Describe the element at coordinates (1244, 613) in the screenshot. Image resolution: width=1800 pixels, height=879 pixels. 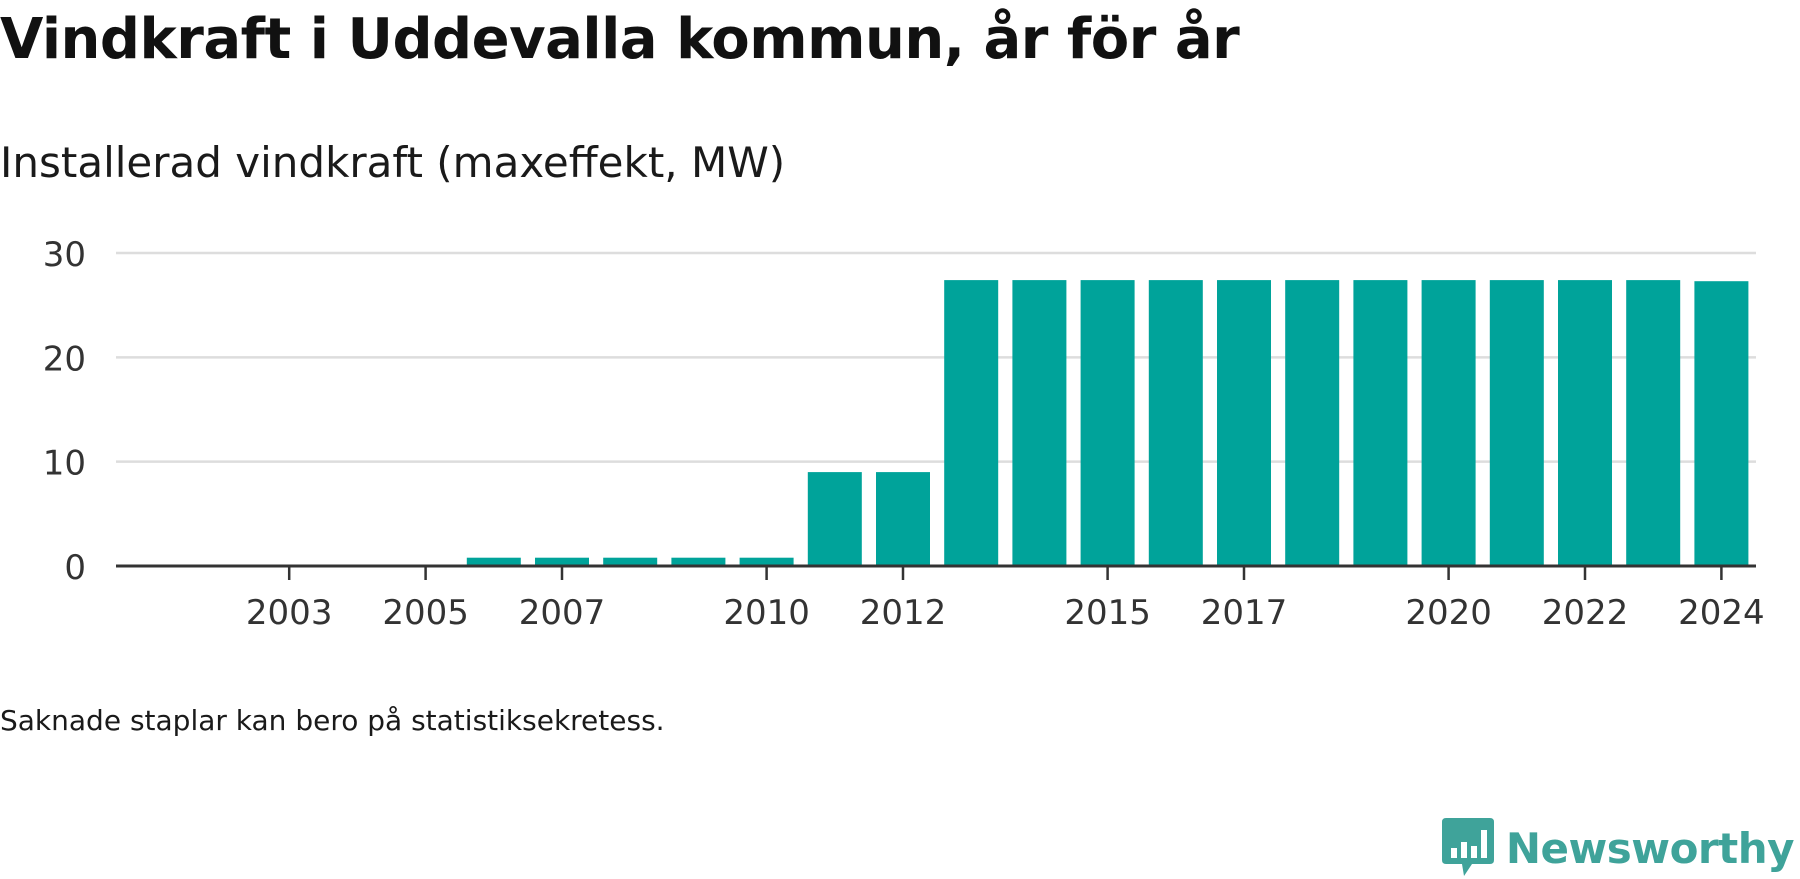
I see `x-tick-label-2017: 2017` at that location.